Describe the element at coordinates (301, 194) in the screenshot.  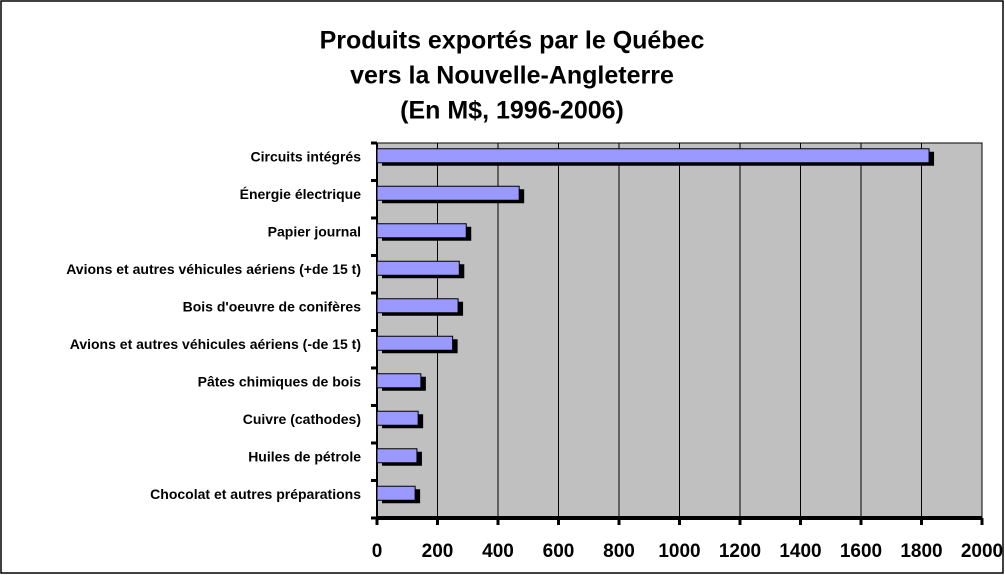
I see `y-tick-label: Énergie électrique` at that location.